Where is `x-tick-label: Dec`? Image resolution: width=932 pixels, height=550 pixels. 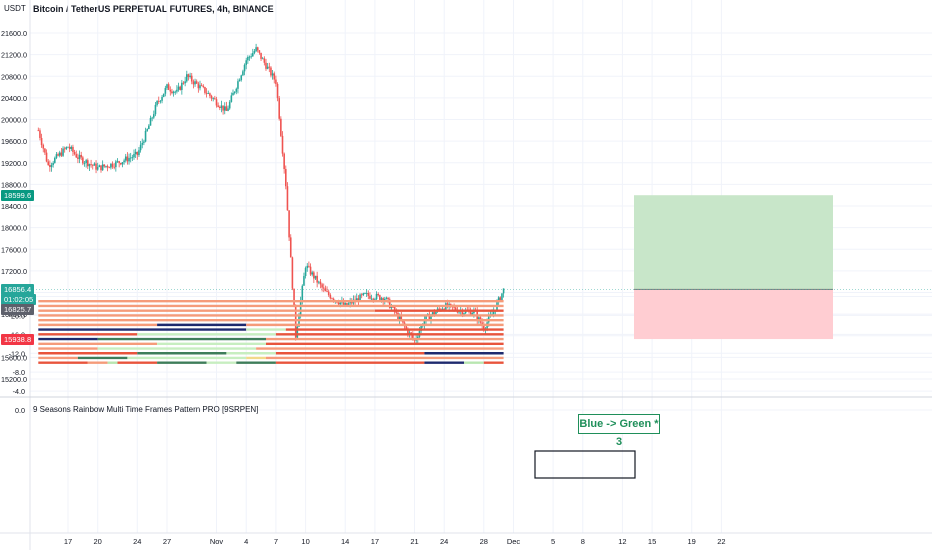 x-tick-label: Dec is located at coordinates (514, 541).